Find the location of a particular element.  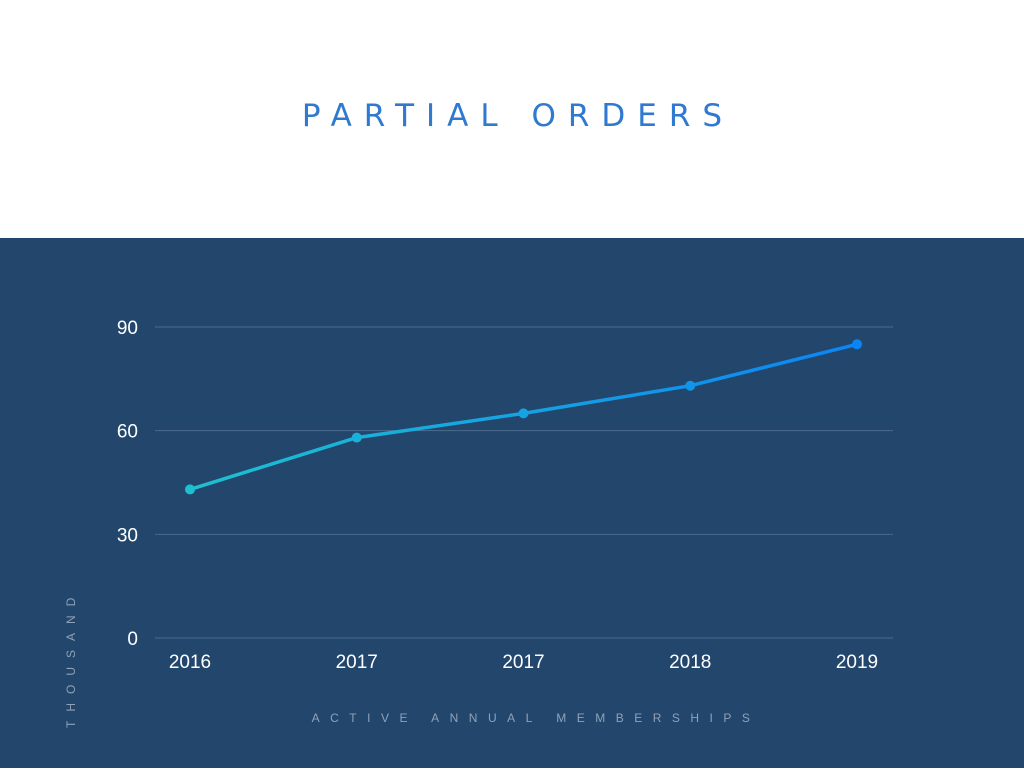

x-tick-label: 2018 is located at coordinates (690, 662).